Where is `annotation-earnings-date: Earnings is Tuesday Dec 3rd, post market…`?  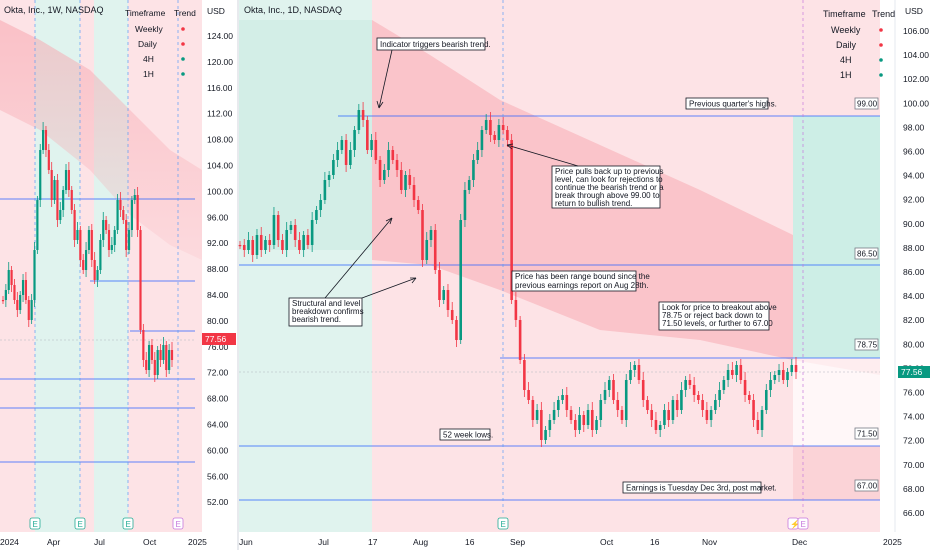
annotation-earnings-date: Earnings is Tuesday Dec 3rd, post market… is located at coordinates (699, 487).